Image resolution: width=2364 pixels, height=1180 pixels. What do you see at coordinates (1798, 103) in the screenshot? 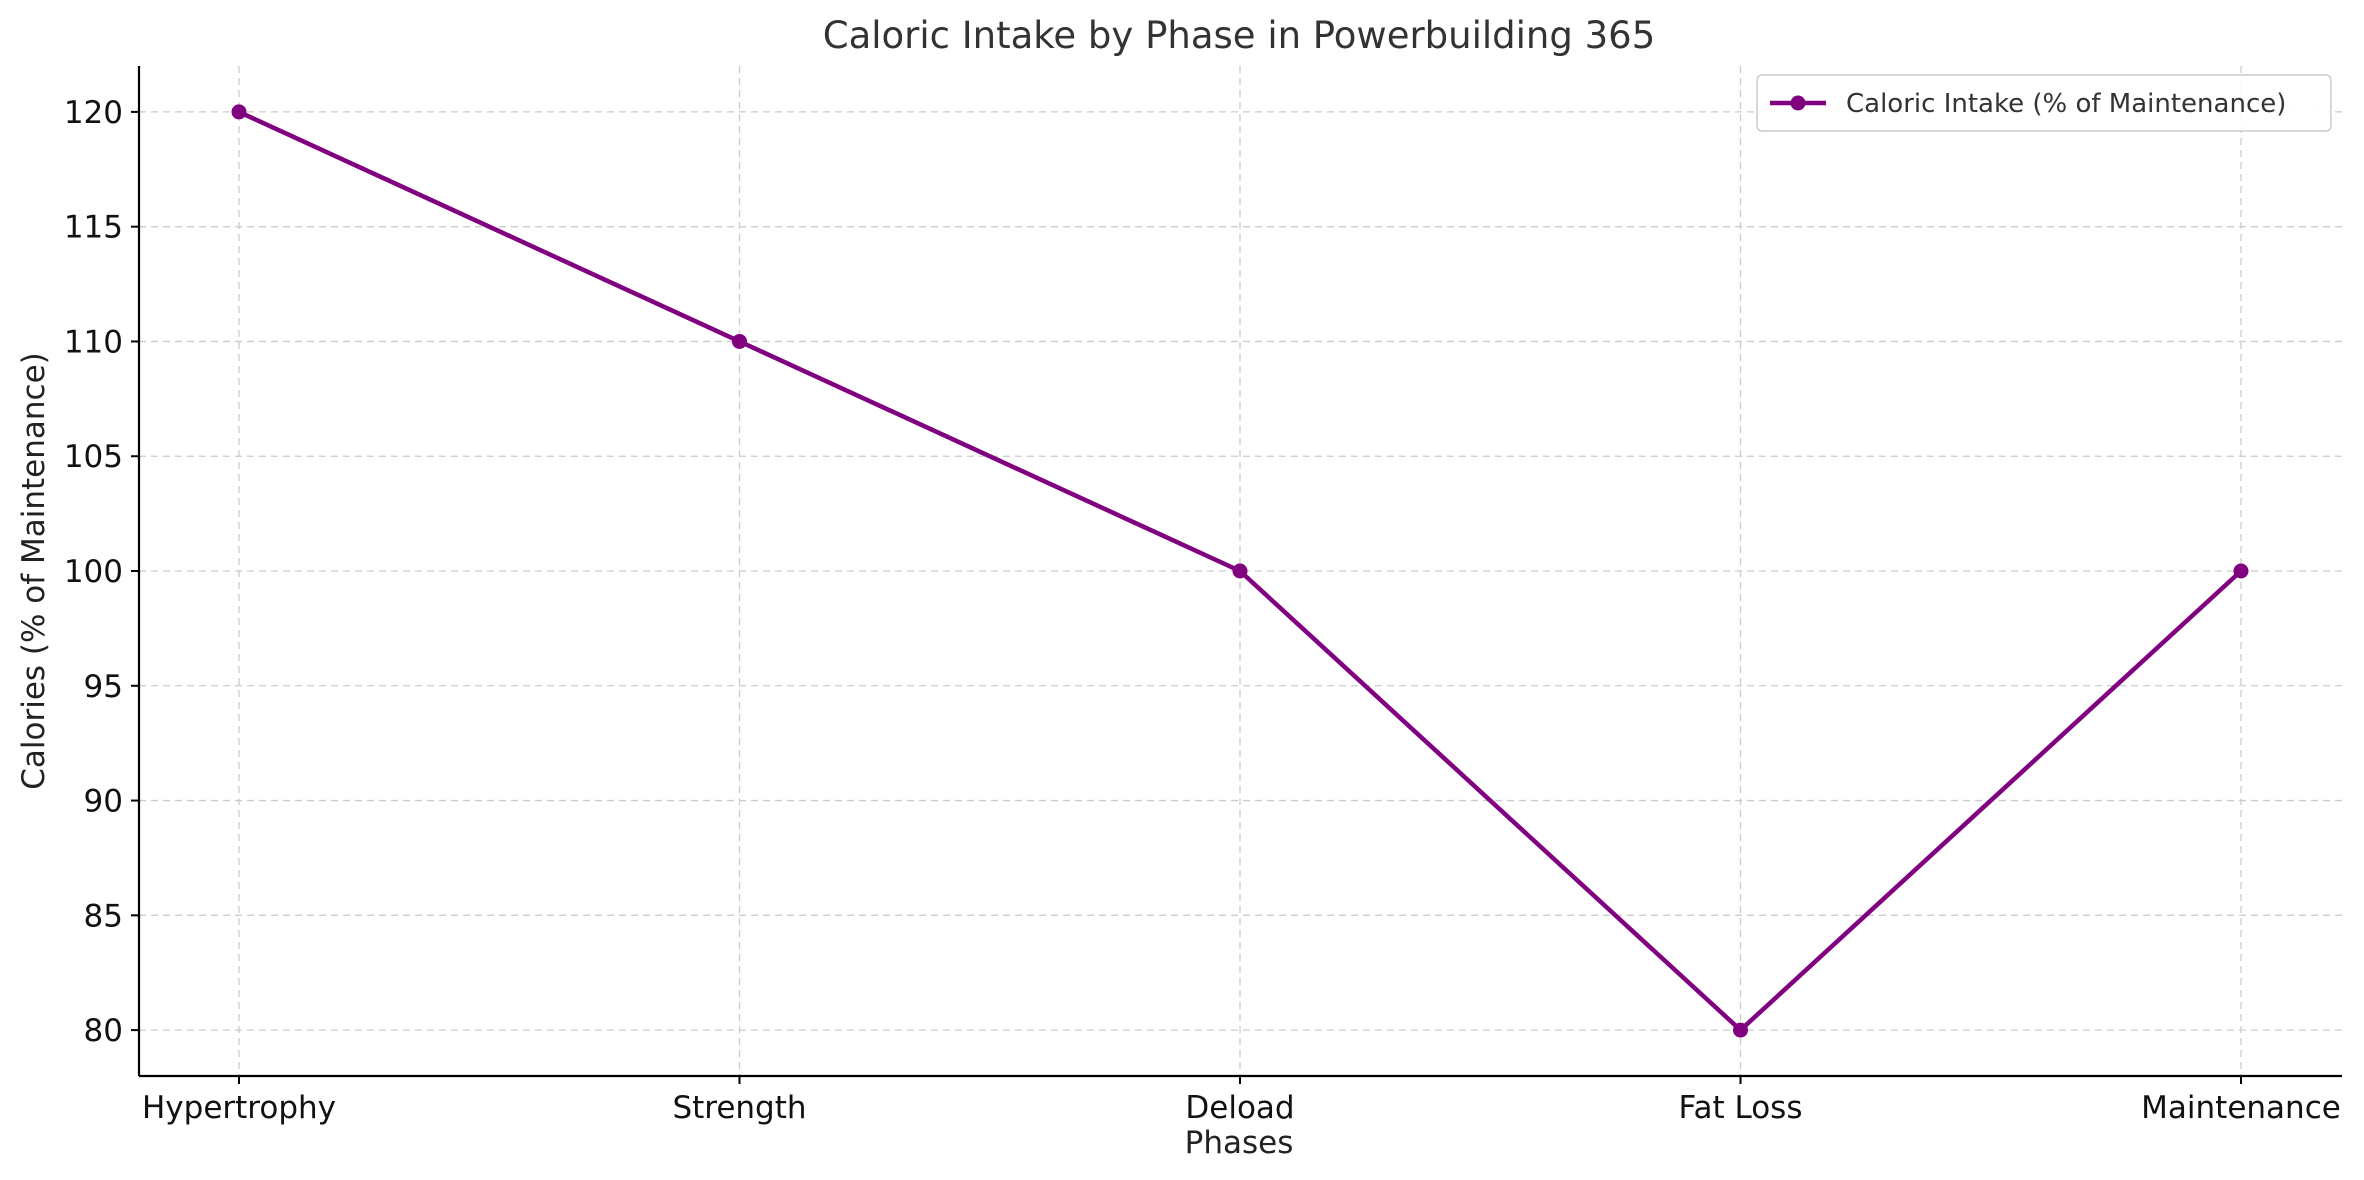
I see `legend-marker-swatch` at bounding box center [1798, 103].